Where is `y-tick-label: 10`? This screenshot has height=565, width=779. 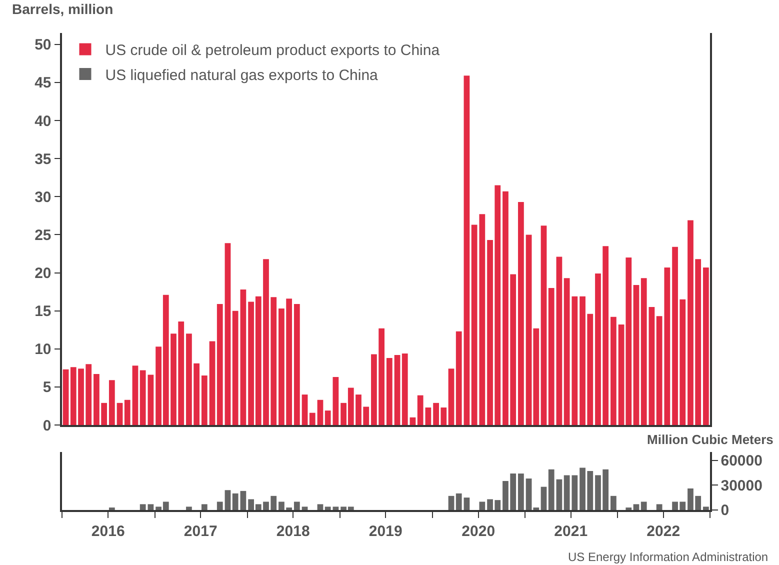
y-tick-label: 10 is located at coordinates (43, 349).